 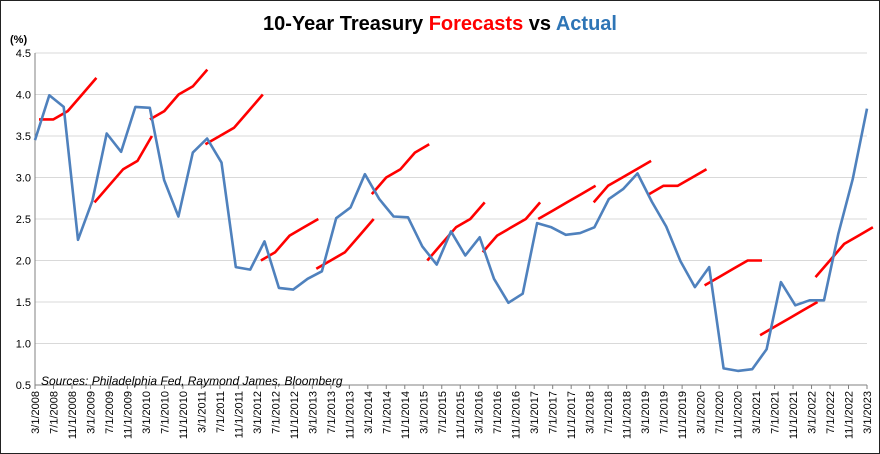 What do you see at coordinates (23, 262) in the screenshot?
I see `y-tick-label: 2.0` at bounding box center [23, 262].